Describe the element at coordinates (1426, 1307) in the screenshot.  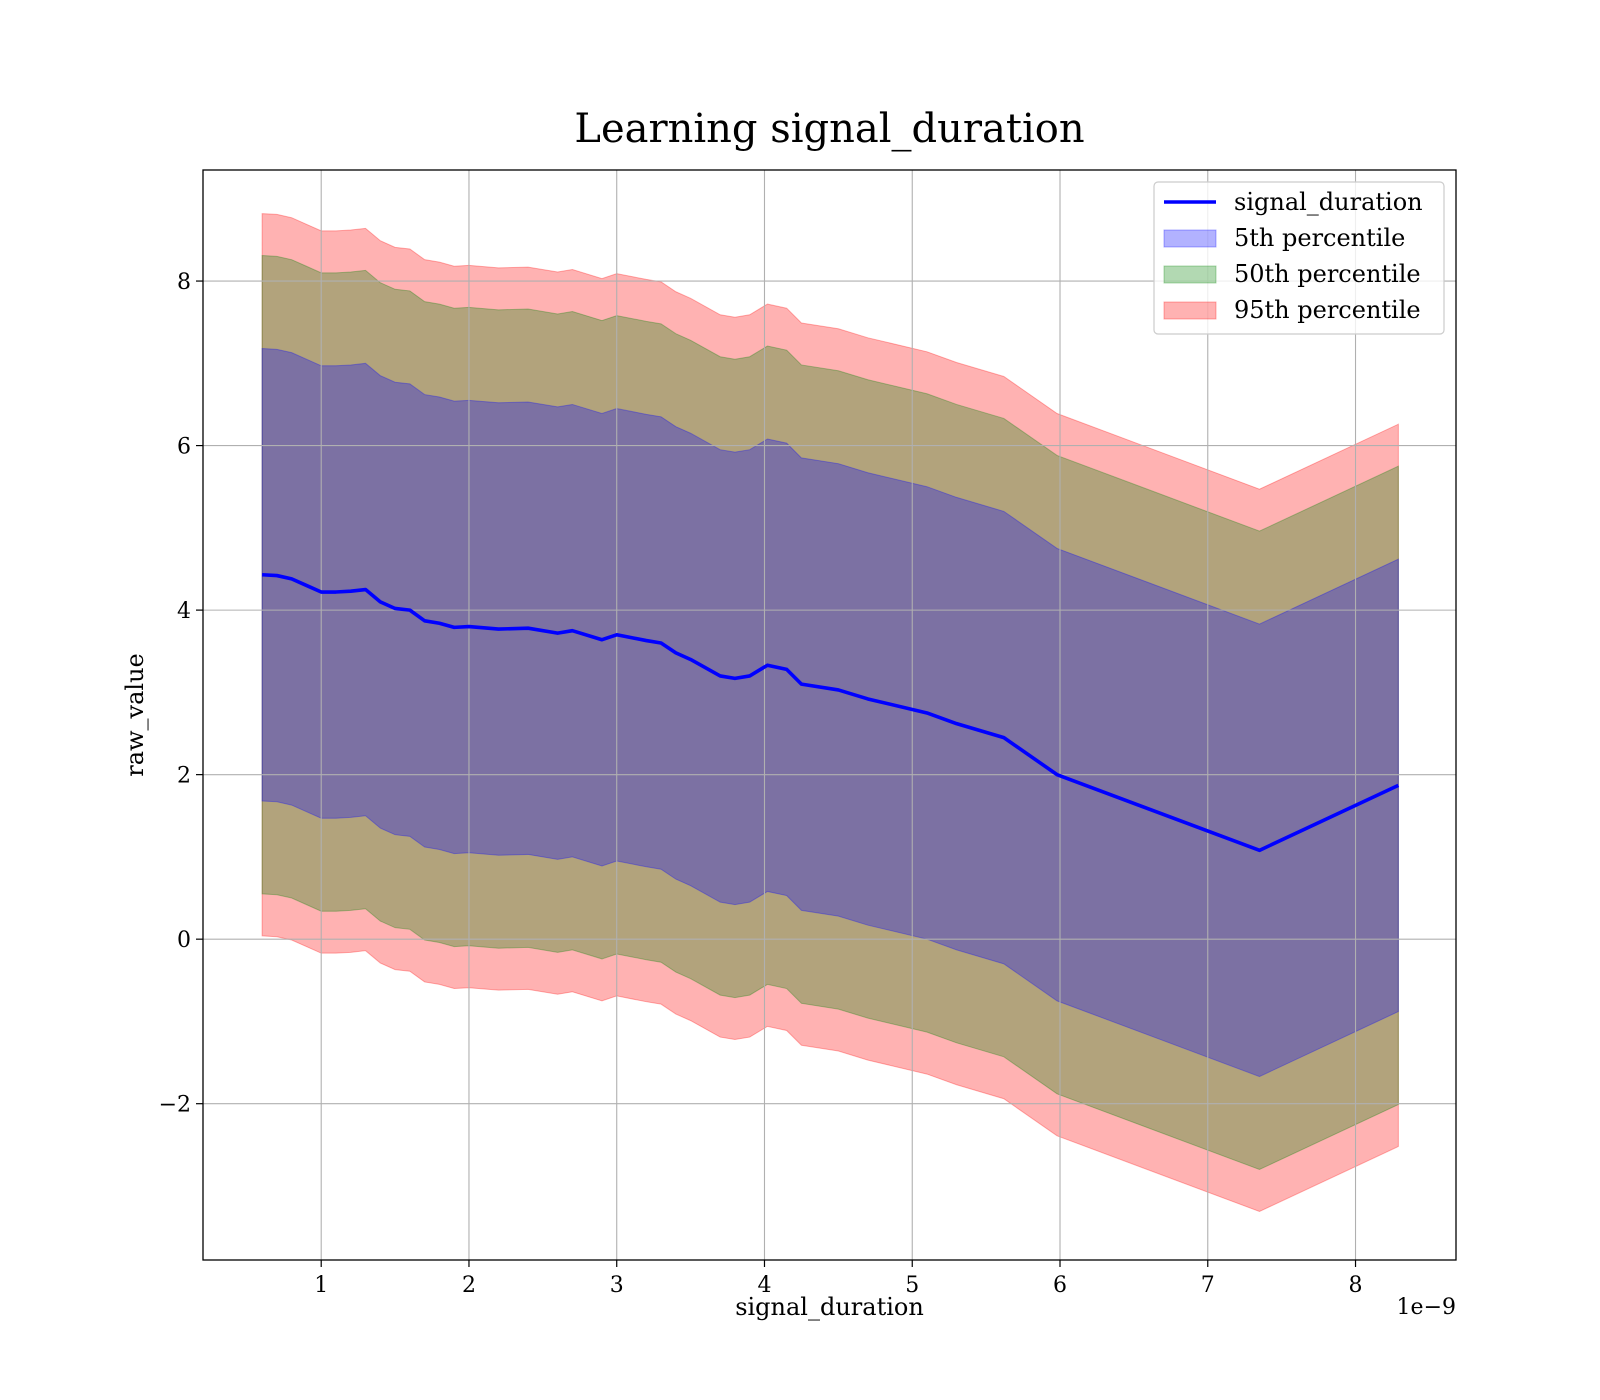
I see `x-axis-offset-label: 1e−9` at that location.